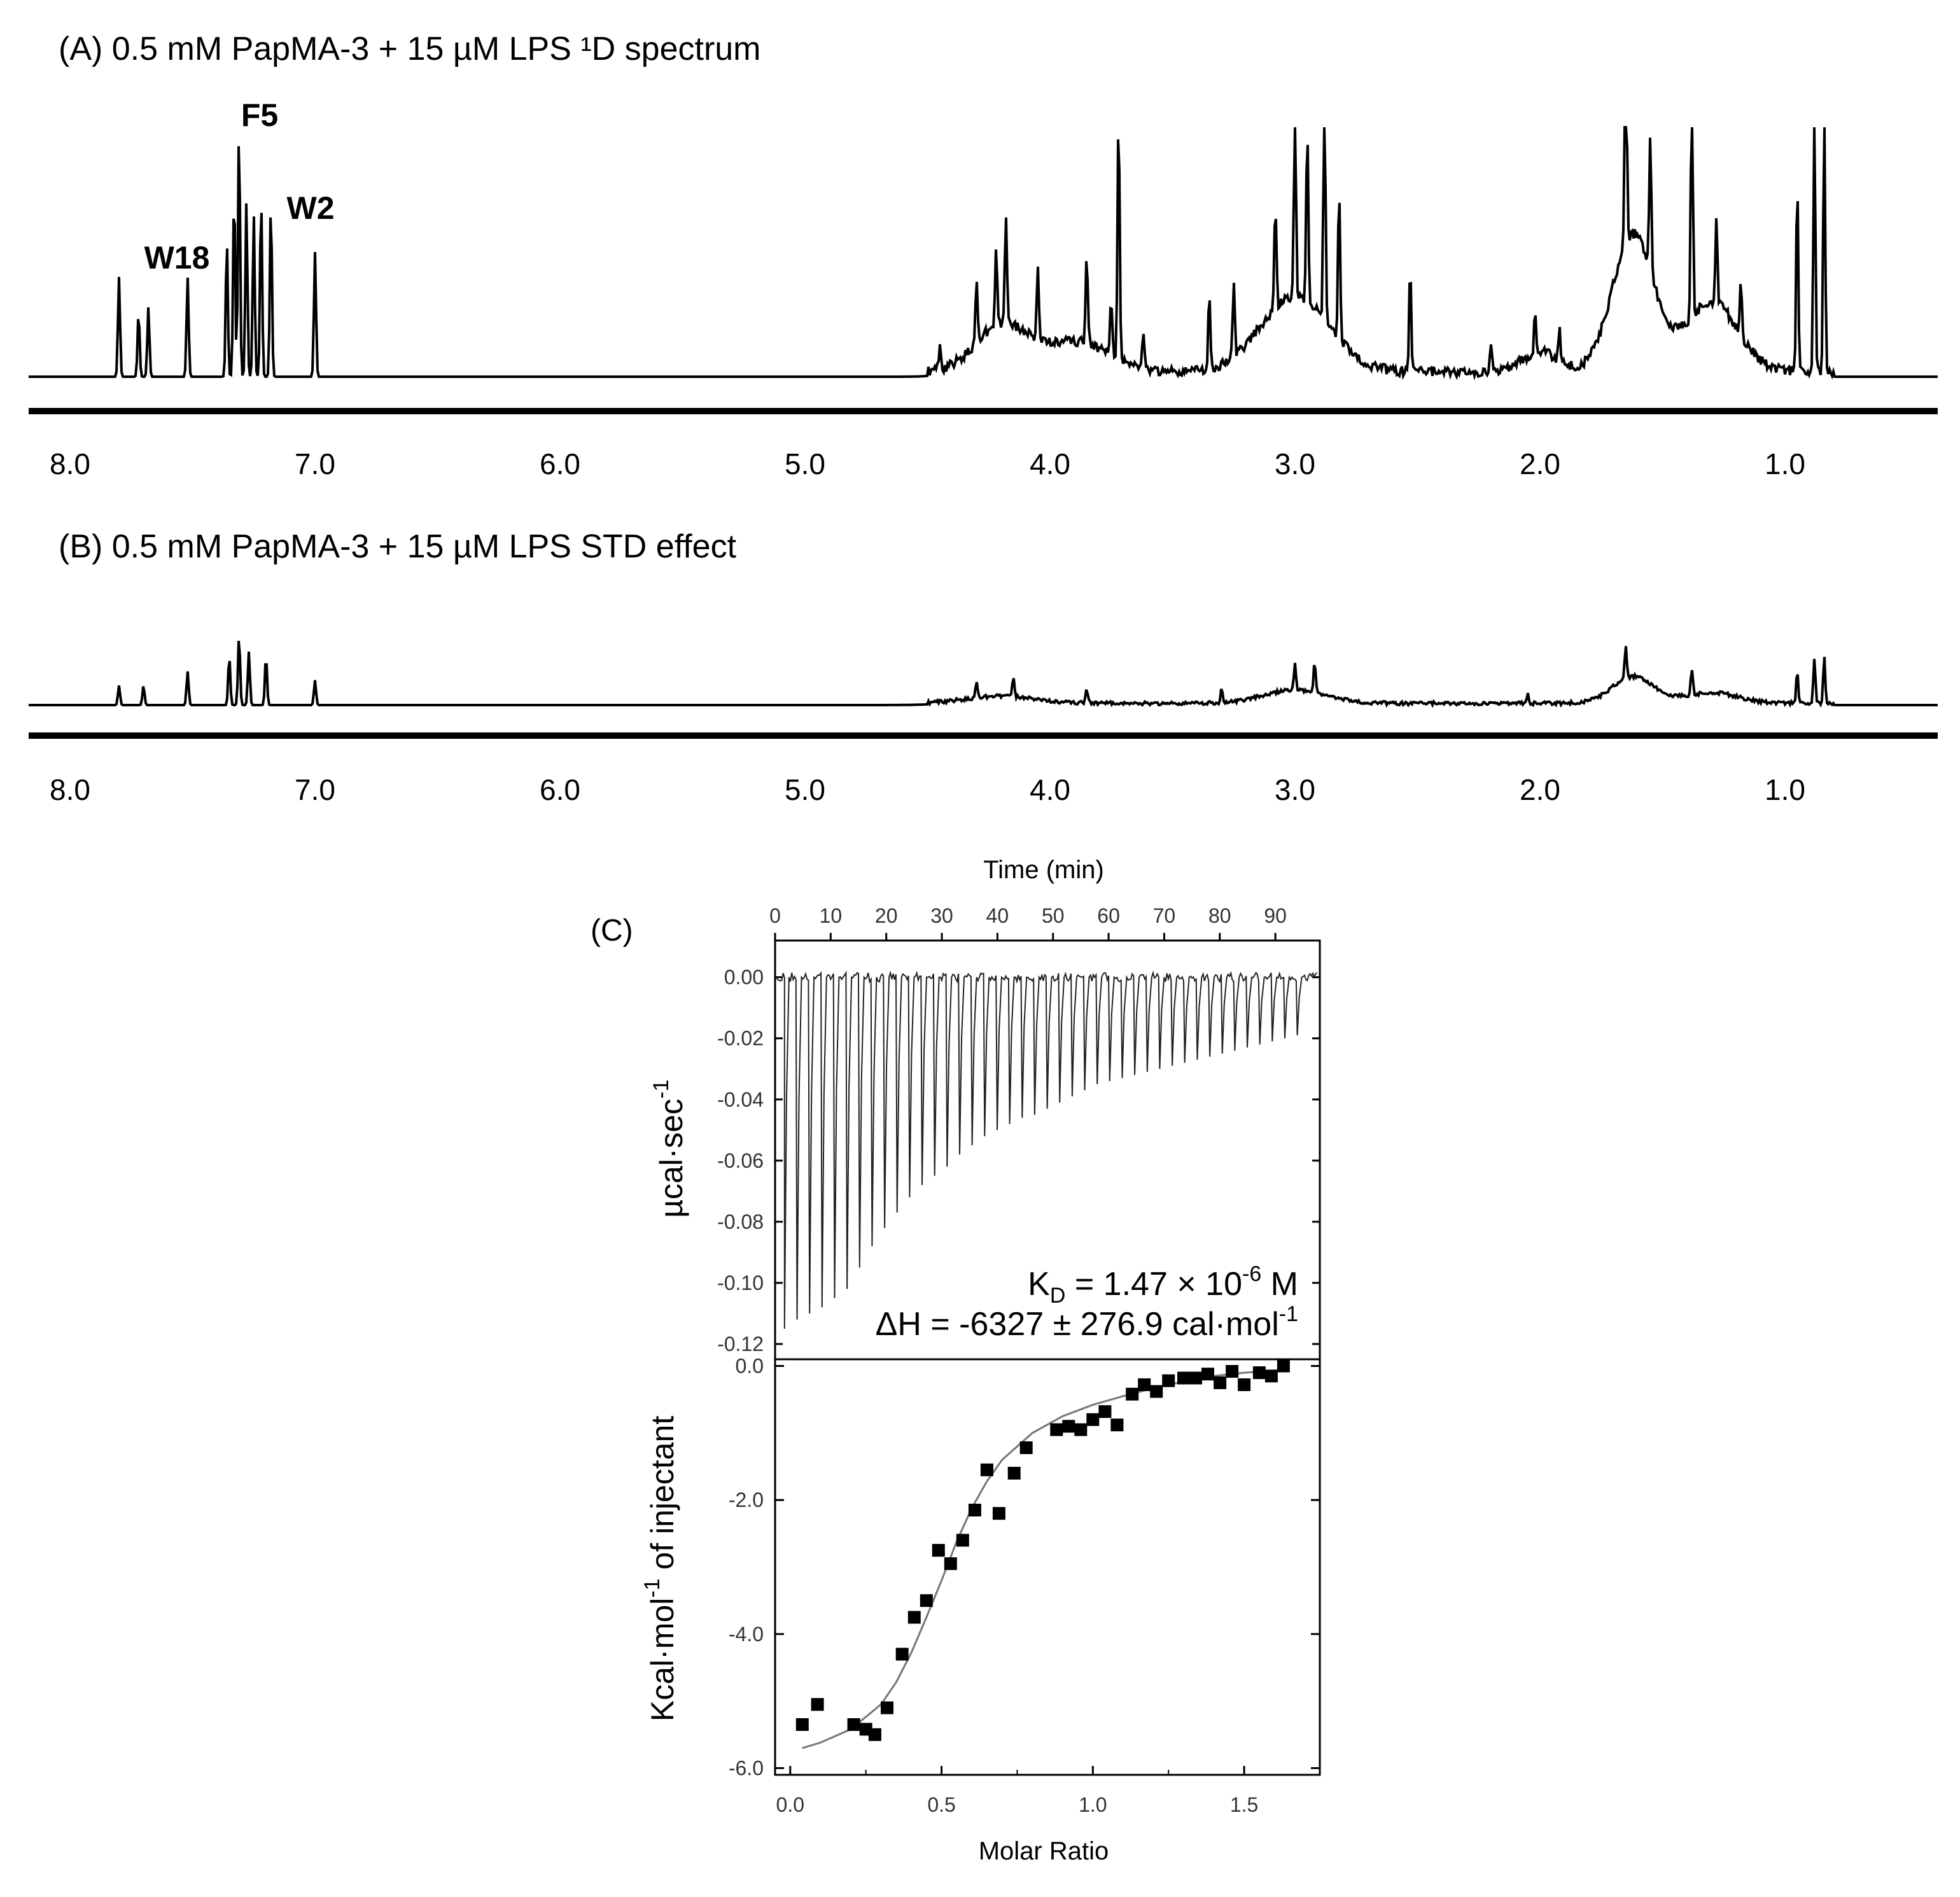 The height and width of the screenshot is (1897, 1960). Describe the element at coordinates (1093, 1804) in the screenshot. I see `molar-ratio-tick-label: 1.0` at that location.